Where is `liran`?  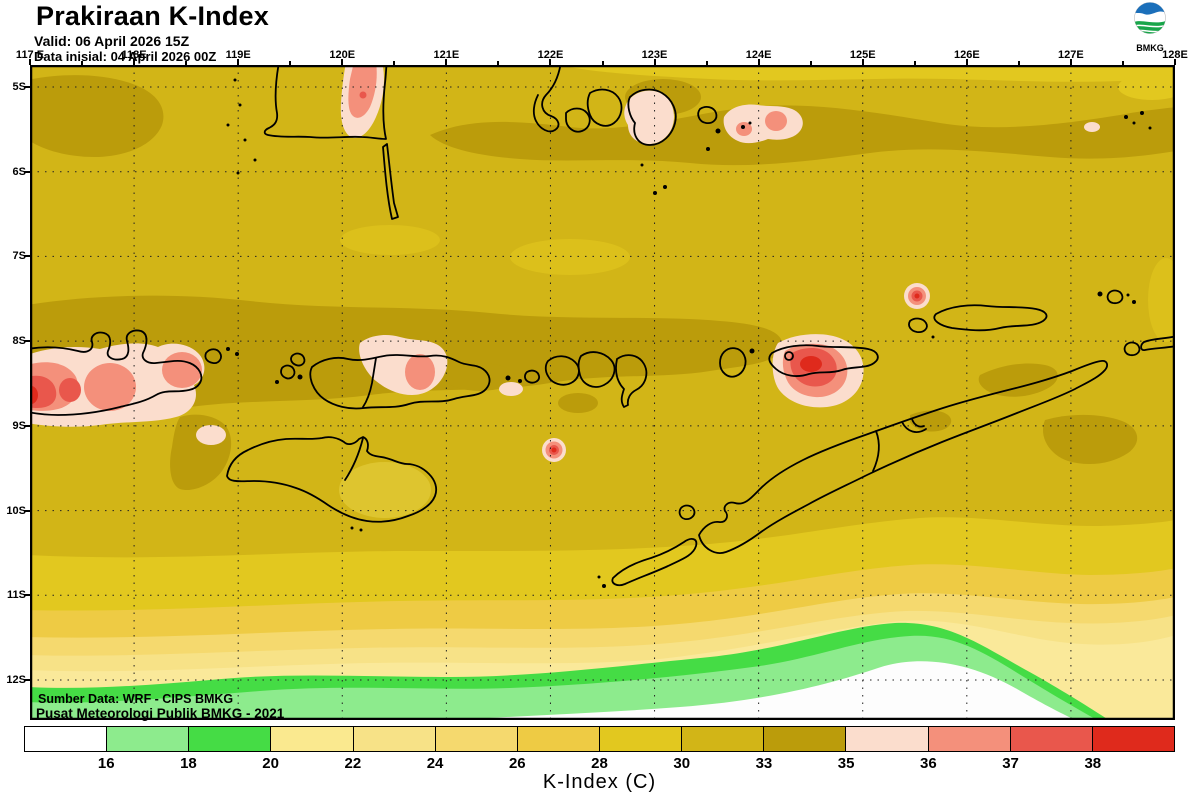 liran is located at coordinates (918, 325).